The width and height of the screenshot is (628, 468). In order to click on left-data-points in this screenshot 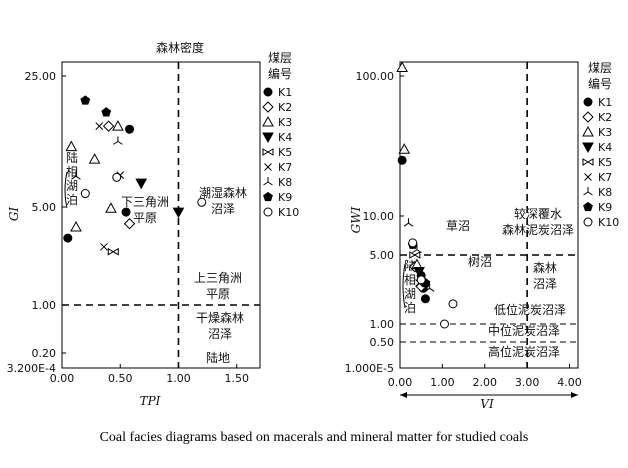, I will do `click(135, 175)`.